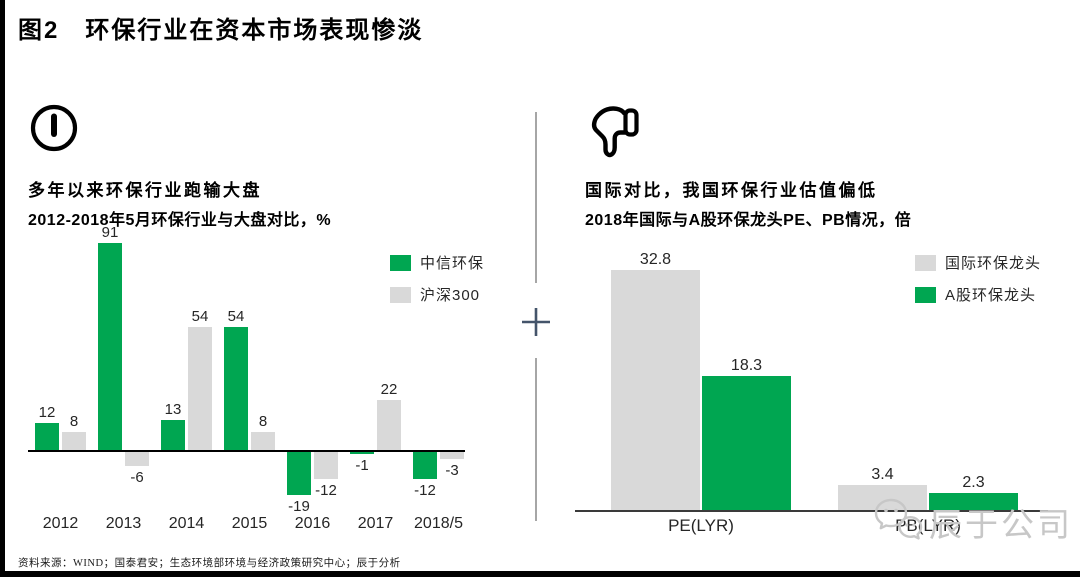 Image resolution: width=1080 pixels, height=577 pixels. I want to click on watermark: 辰于公司, so click(972, 521).